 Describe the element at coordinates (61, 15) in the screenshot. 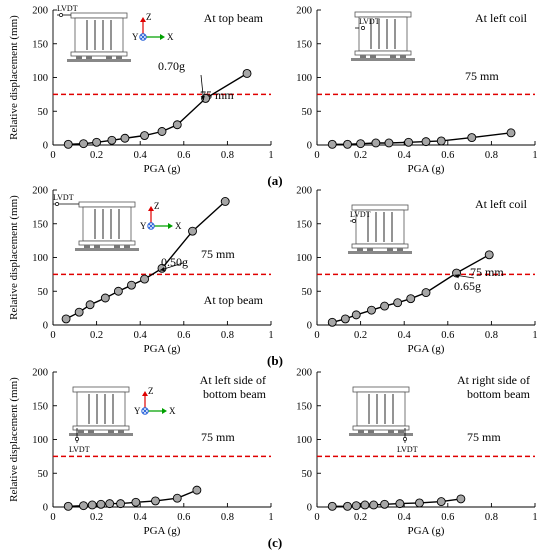

I see `lvdt-marker` at that location.